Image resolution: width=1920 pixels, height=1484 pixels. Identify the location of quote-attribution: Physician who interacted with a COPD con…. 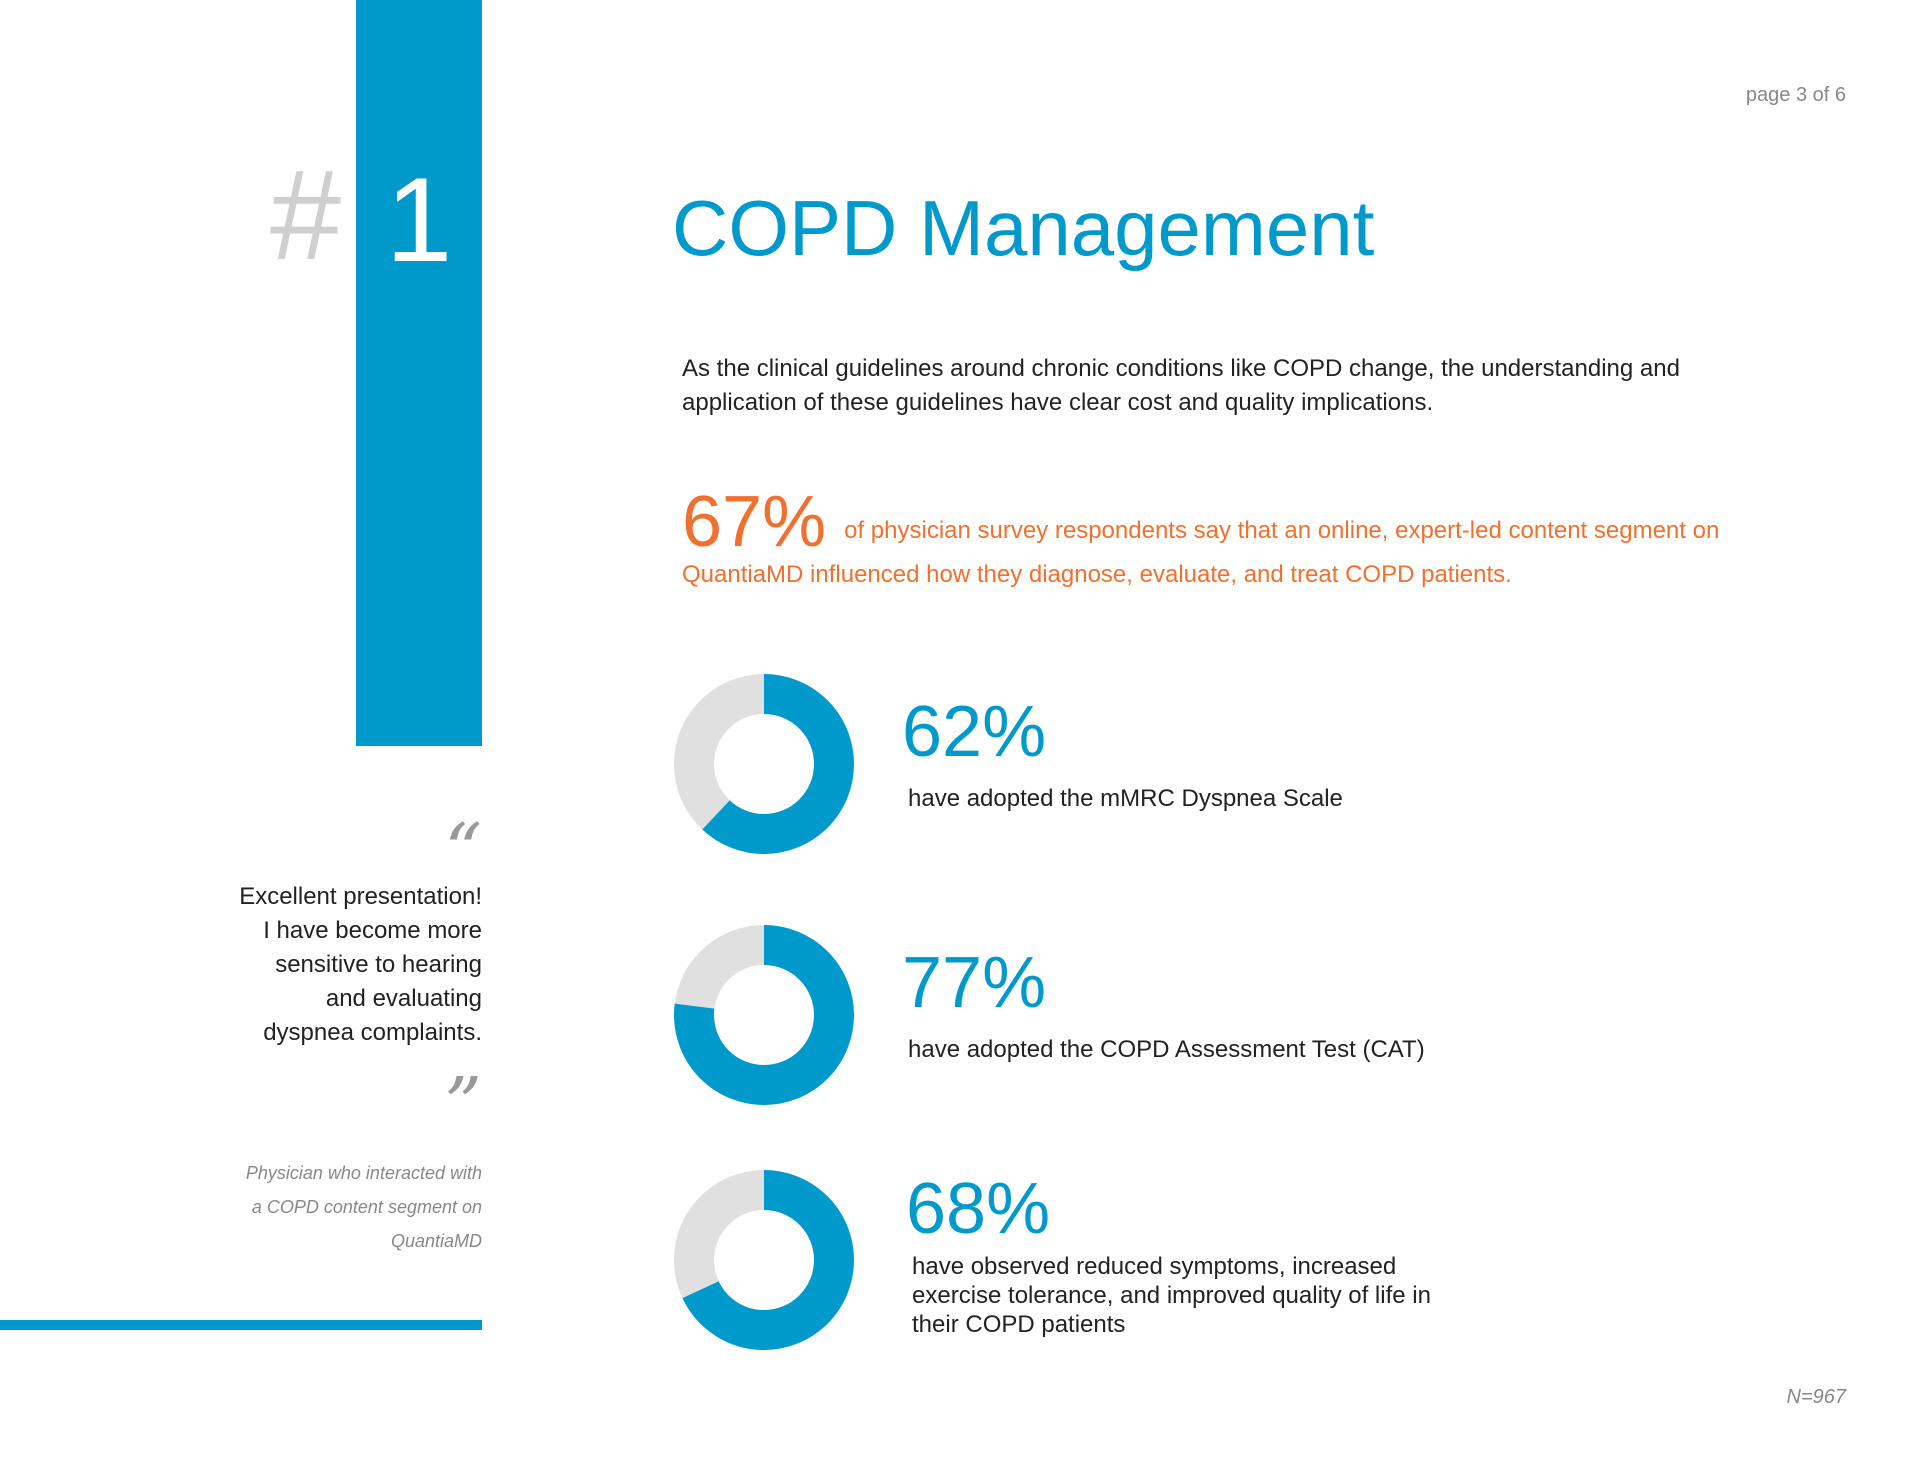
(326, 1207).